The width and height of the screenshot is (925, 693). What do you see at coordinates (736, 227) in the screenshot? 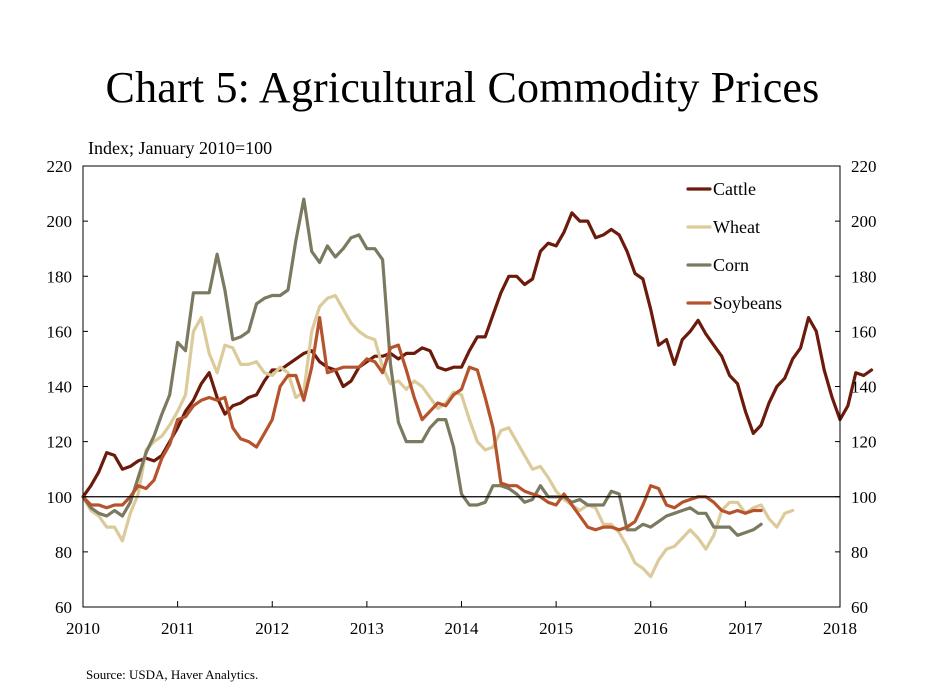
I see `legend-label-wheat: Wheat` at bounding box center [736, 227].